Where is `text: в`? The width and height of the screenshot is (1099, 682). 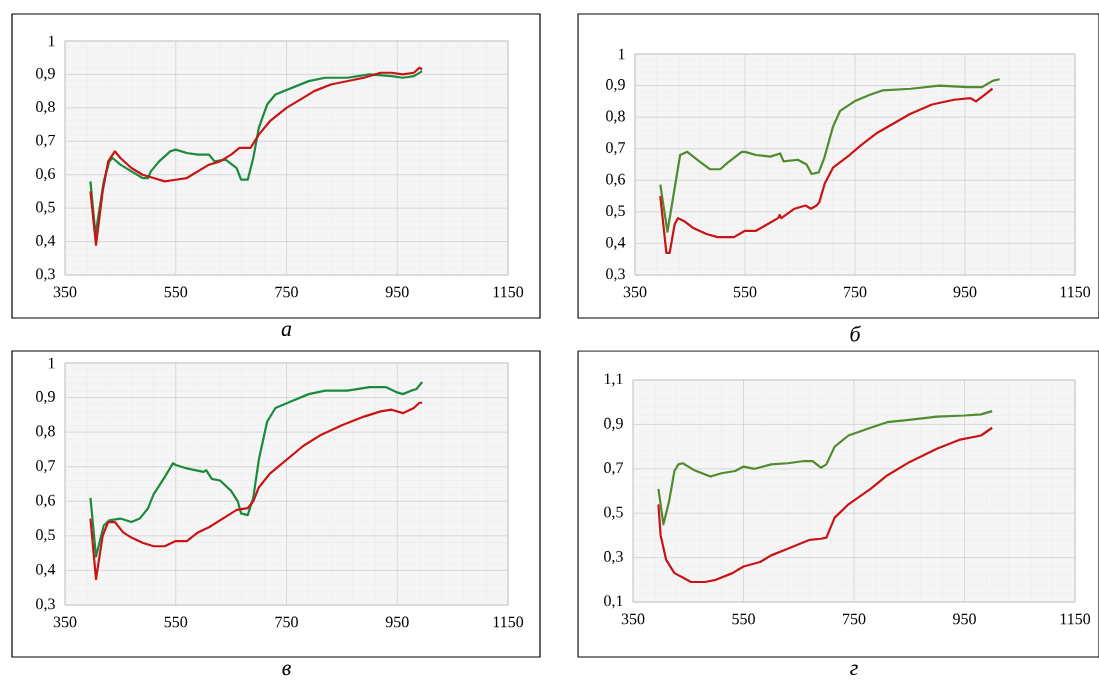 text: в is located at coordinates (286, 670).